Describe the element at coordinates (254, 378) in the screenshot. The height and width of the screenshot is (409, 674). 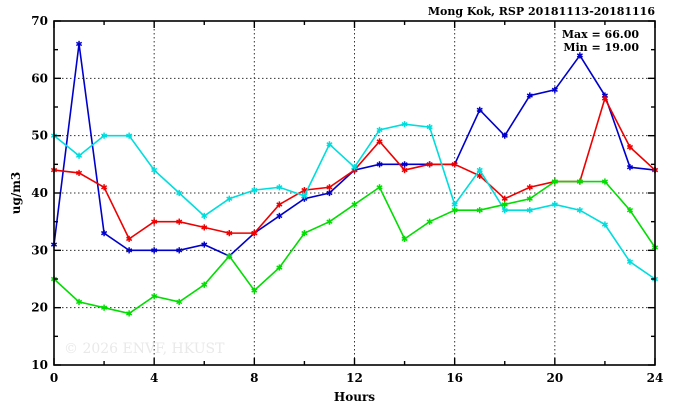
I see `x-tick-label: 8` at that location.